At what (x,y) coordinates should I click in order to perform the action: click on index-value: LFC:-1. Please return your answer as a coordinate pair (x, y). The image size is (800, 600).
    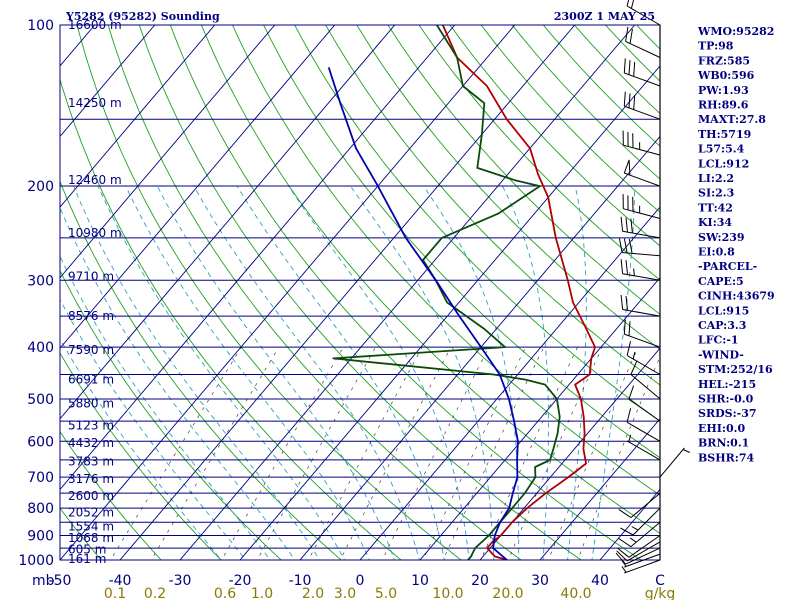
    Looking at the image, I should click on (718, 340).